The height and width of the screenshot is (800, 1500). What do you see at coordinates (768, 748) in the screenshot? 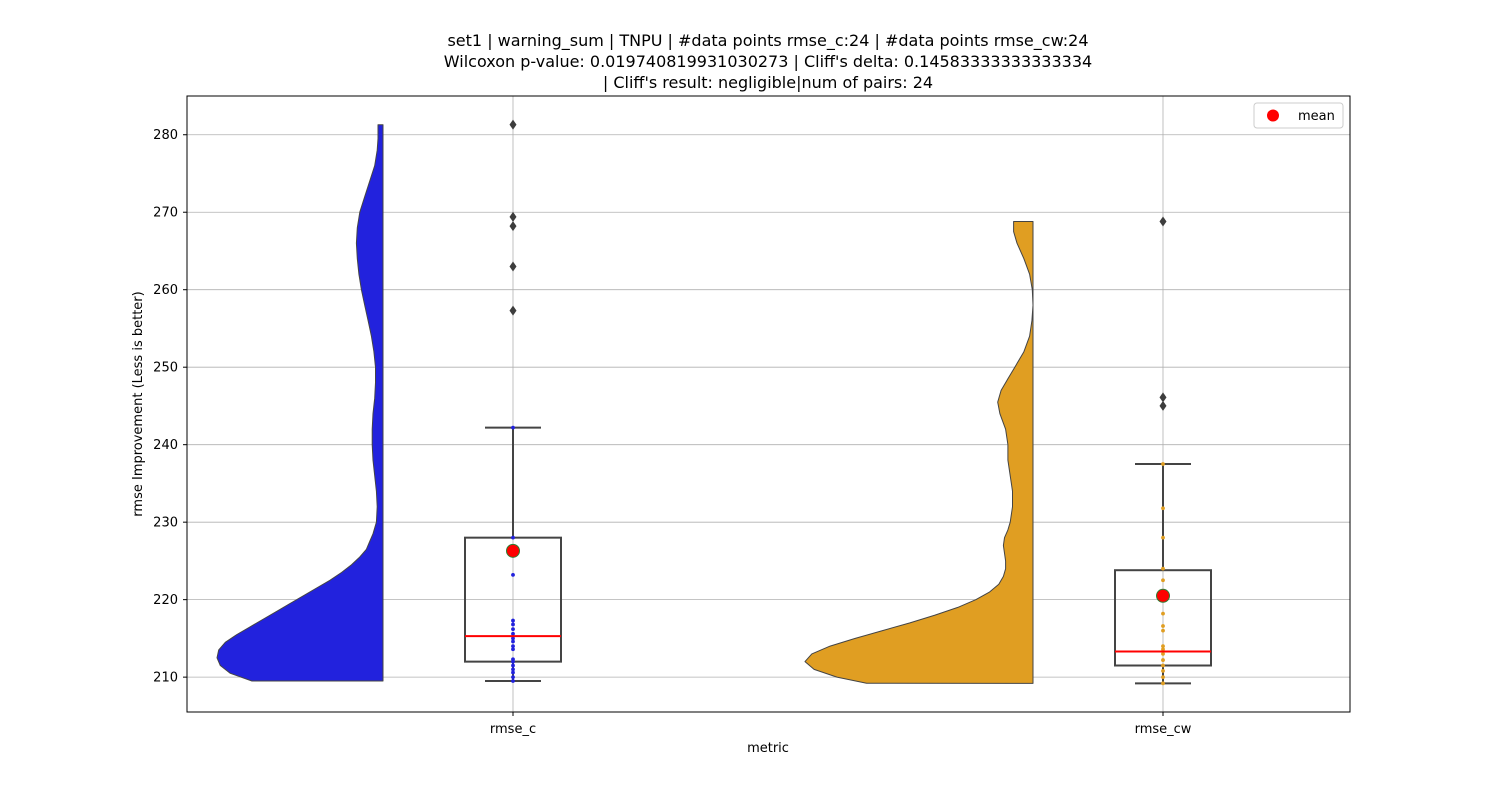
I see `x-axis-label: metric` at bounding box center [768, 748].